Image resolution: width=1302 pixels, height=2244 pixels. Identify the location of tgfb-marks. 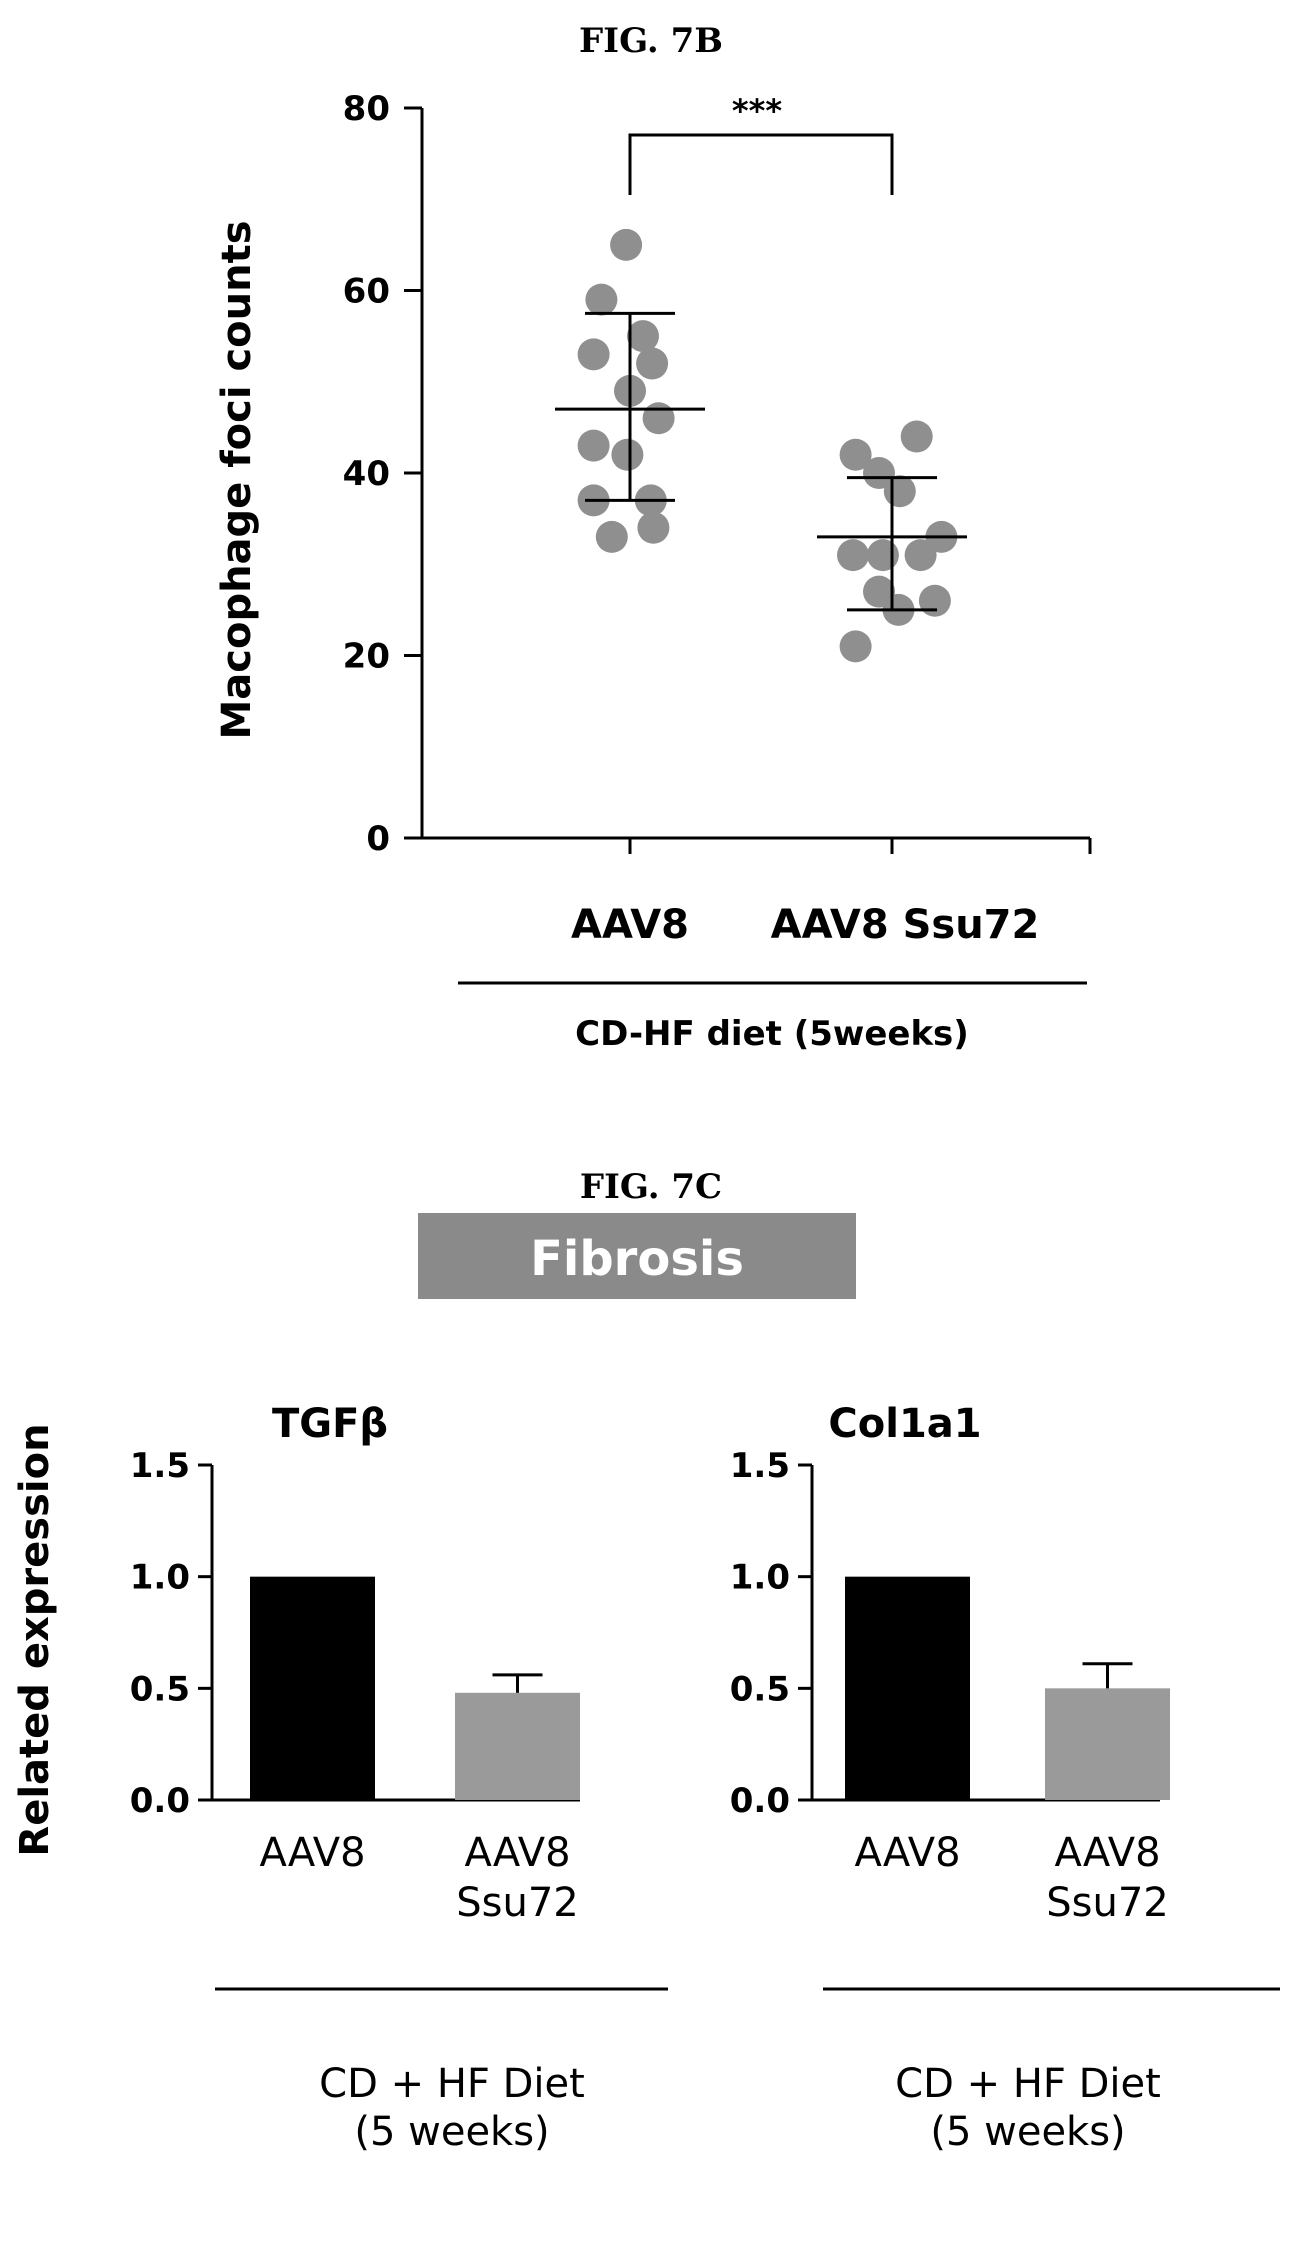
(415, 1688).